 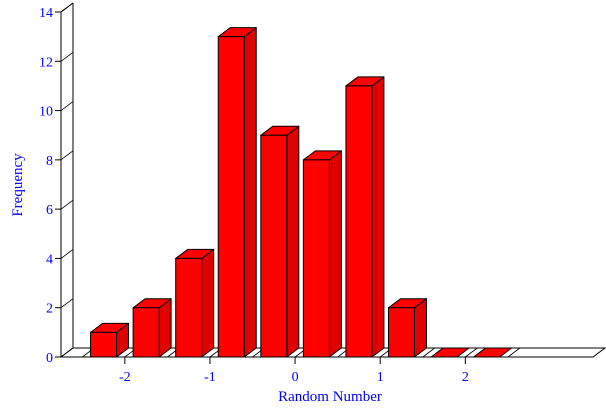 What do you see at coordinates (18, 185) in the screenshot?
I see `y-axis-title: Frequency` at bounding box center [18, 185].